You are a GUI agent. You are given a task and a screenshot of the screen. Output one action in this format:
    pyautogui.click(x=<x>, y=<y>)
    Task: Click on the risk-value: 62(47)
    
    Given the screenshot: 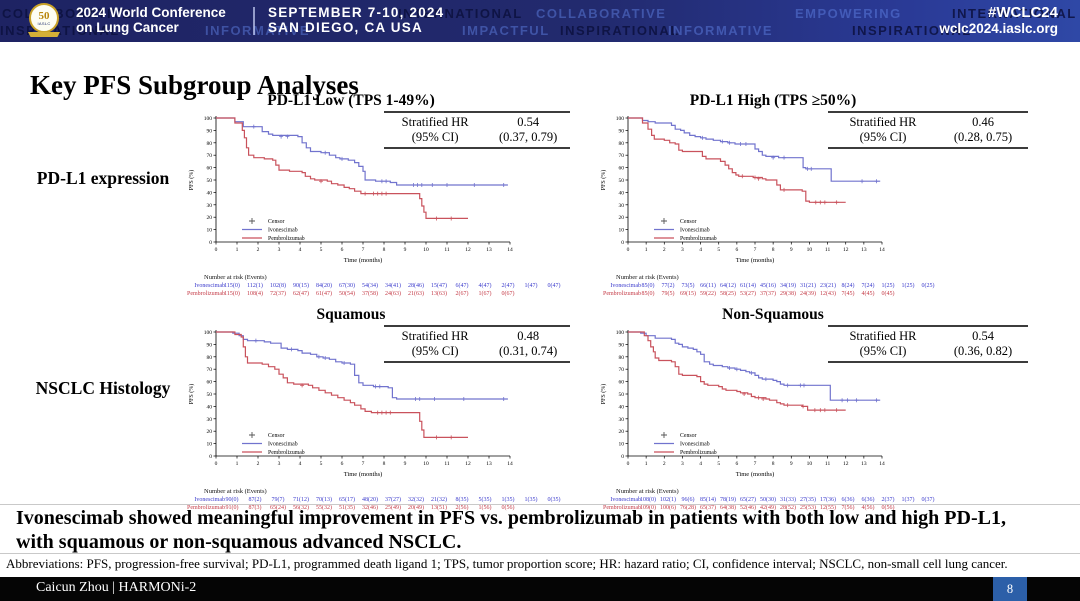 What is the action you would take?
    pyautogui.click(x=301, y=293)
    